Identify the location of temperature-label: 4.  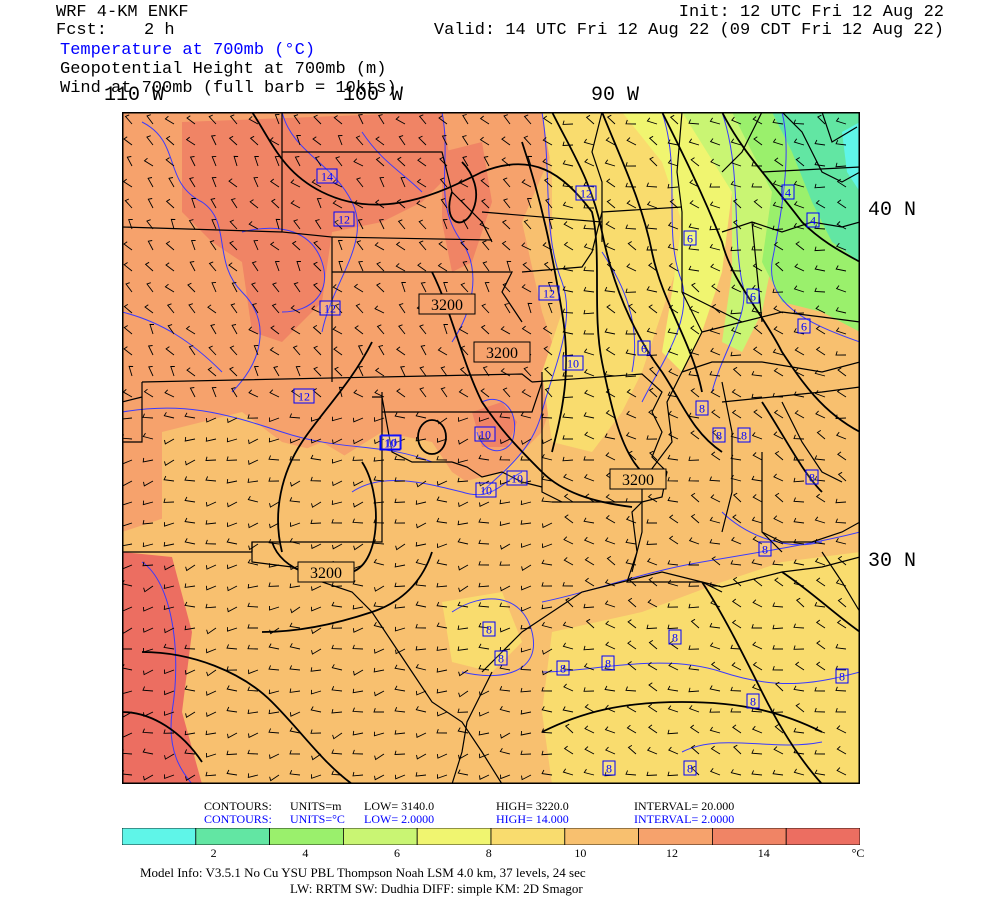
(813, 220).